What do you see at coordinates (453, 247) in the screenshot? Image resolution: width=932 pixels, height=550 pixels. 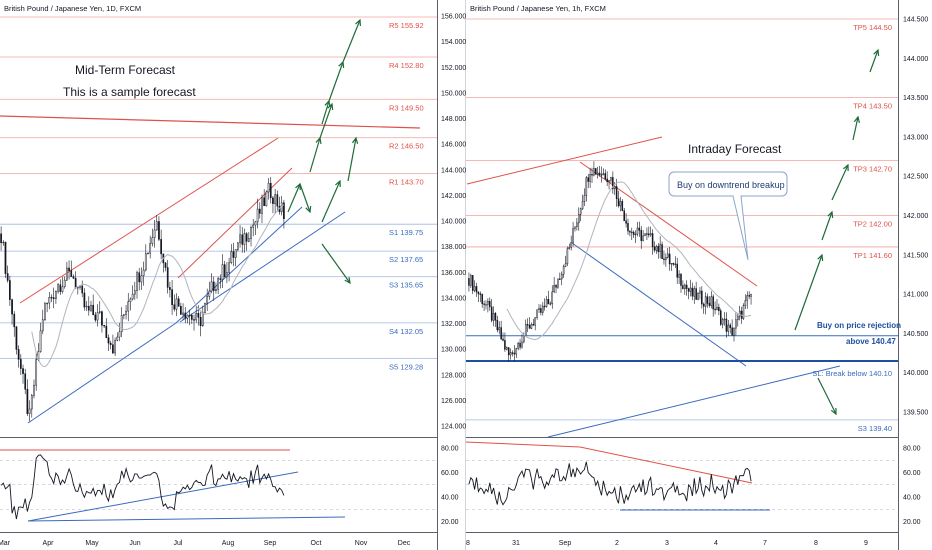 I see `left-y-tick: 138.000` at bounding box center [453, 247].